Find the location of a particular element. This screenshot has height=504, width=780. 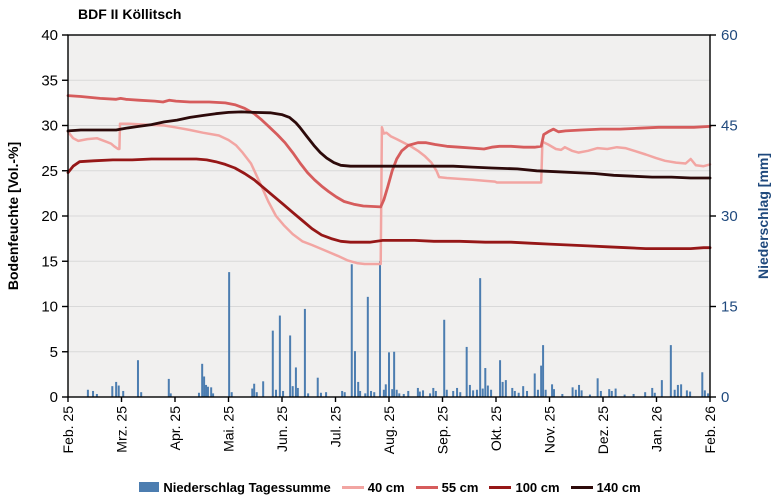

y-left-tick-label: 15 is located at coordinates (49, 261).